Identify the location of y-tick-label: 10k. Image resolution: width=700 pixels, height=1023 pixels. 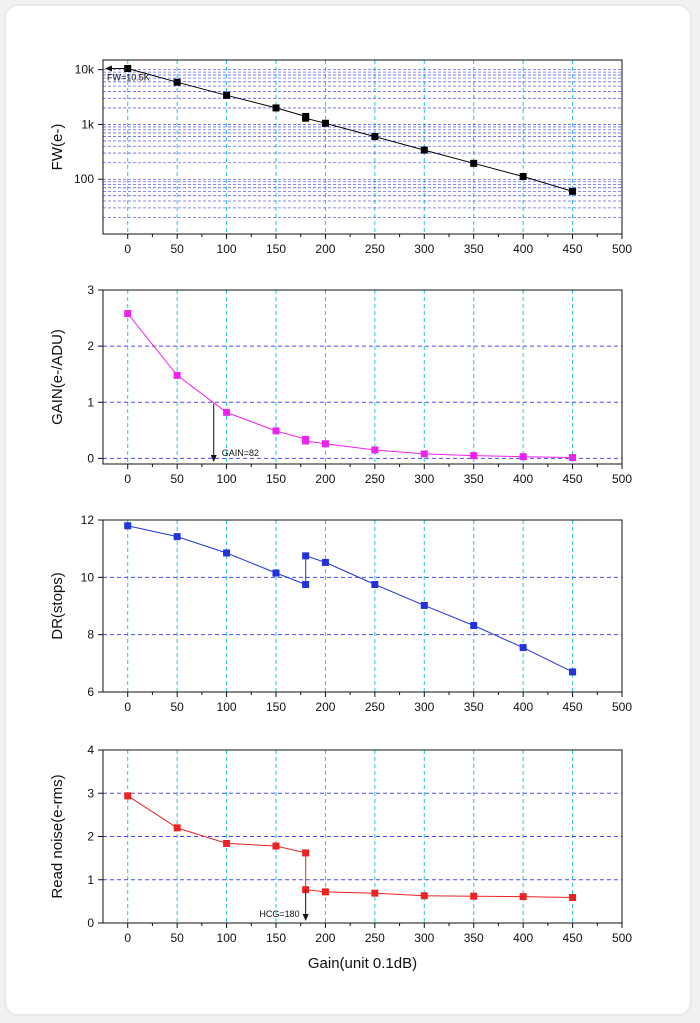
(85, 70).